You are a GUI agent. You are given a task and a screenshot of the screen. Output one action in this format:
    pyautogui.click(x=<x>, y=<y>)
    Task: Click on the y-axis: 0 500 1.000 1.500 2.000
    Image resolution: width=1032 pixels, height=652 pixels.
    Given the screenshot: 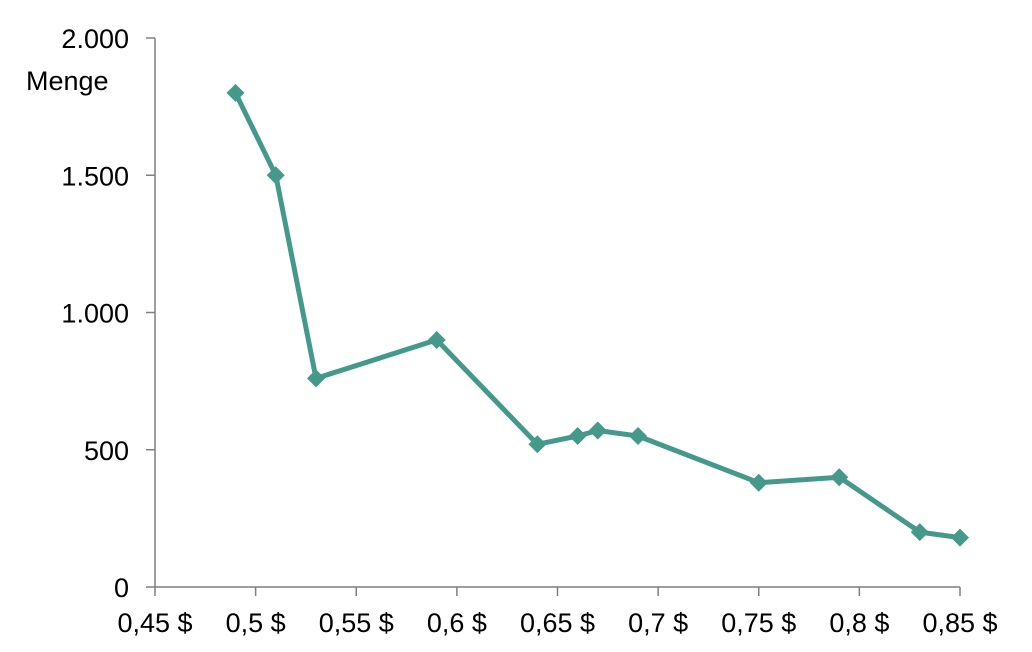 What is the action you would take?
    pyautogui.click(x=108, y=313)
    